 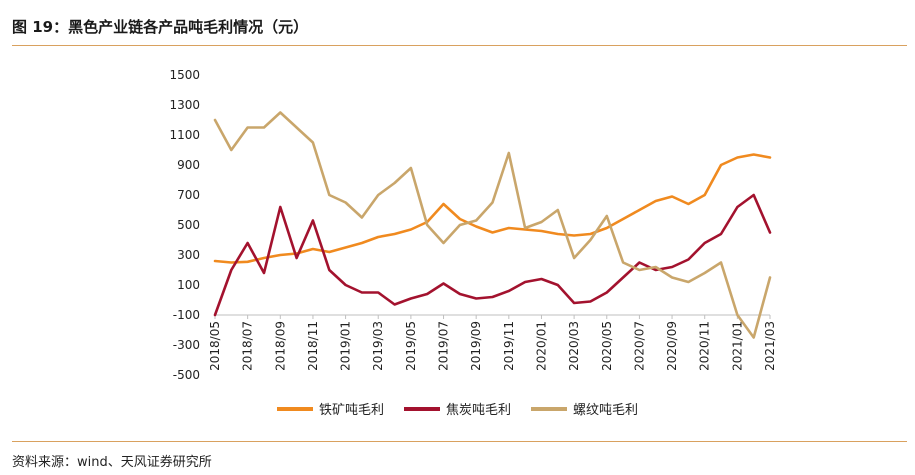 I want to click on x-tick-label: 2019/01, so click(x=346, y=346).